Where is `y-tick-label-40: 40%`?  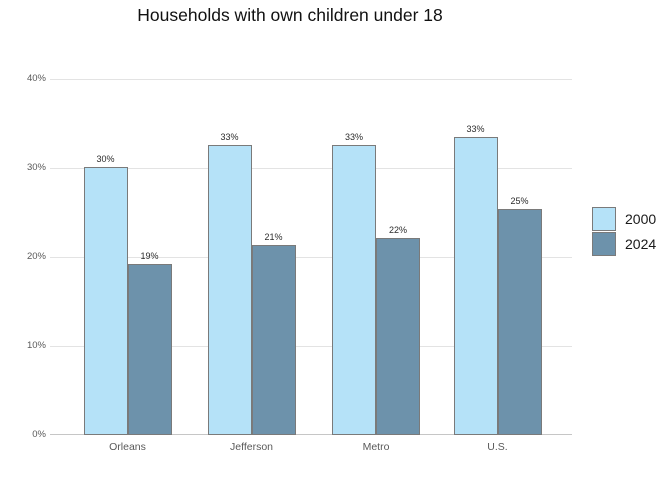
y-tick-label-40: 40% is located at coordinates (36, 78).